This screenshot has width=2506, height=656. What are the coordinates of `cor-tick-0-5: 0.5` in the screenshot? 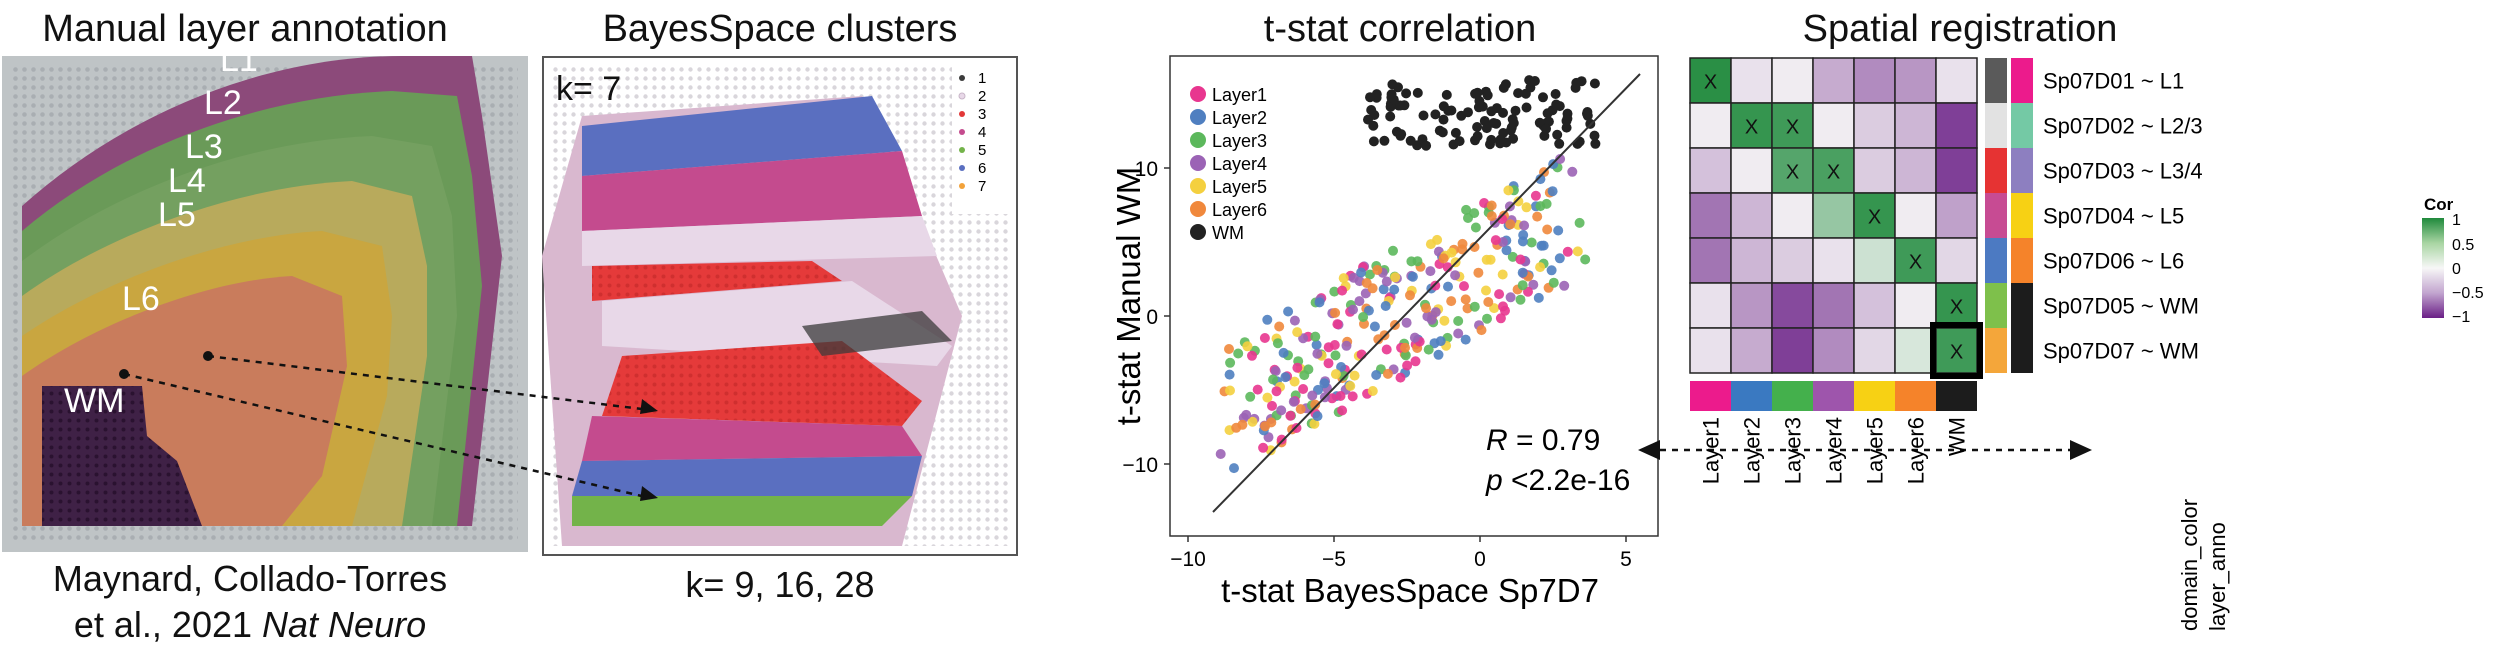 It's located at (2463, 245).